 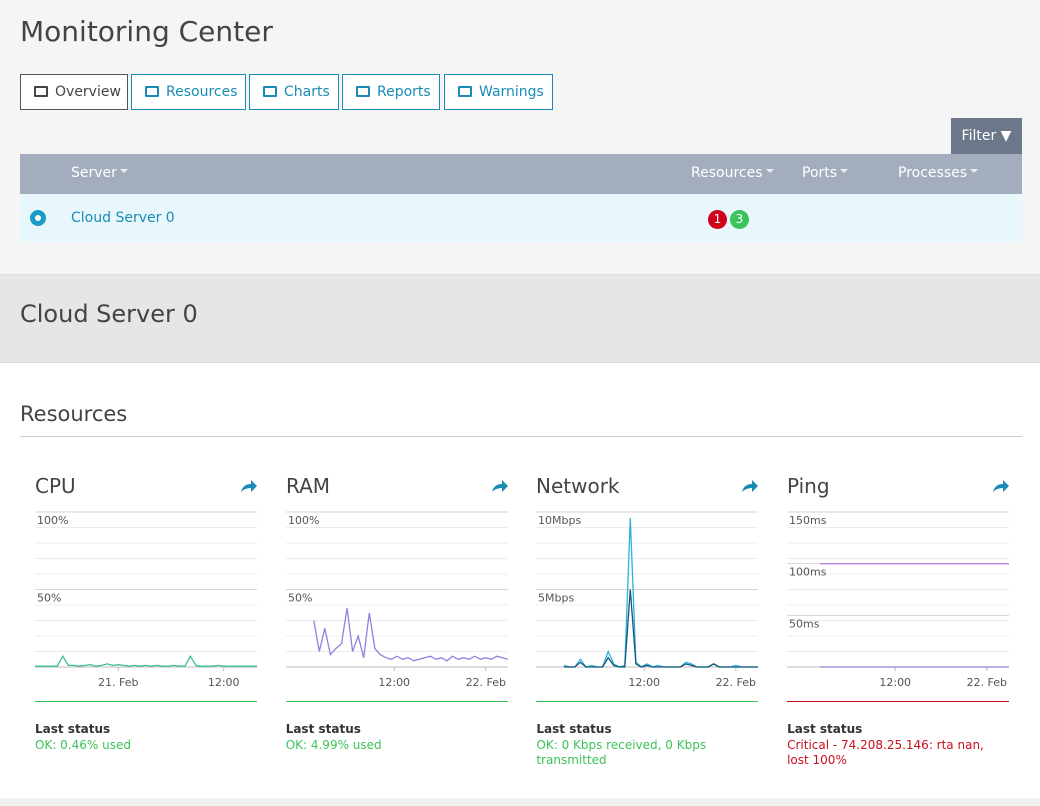 I want to click on chart: RAM 50% 100% 12:00 22. Feb, so click(x=396, y=589).